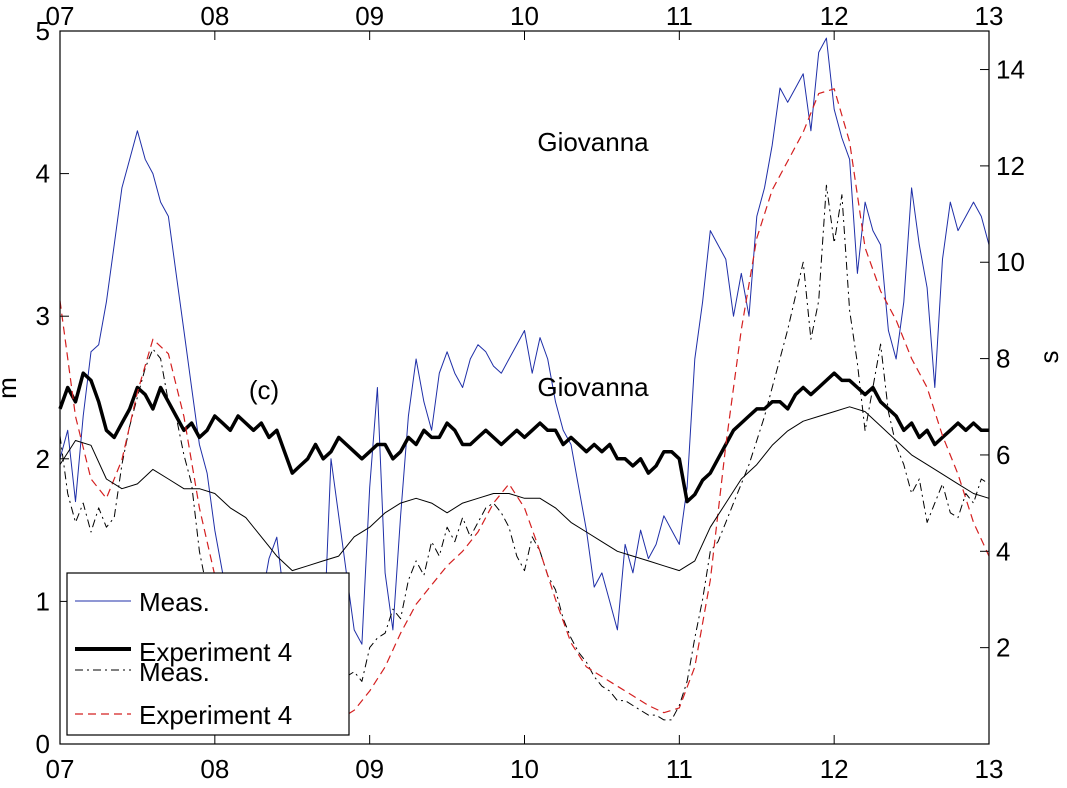 This screenshot has width=1067, height=788. What do you see at coordinates (524, 769) in the screenshot?
I see `x-tick-label-bottom-3: 10` at bounding box center [524, 769].